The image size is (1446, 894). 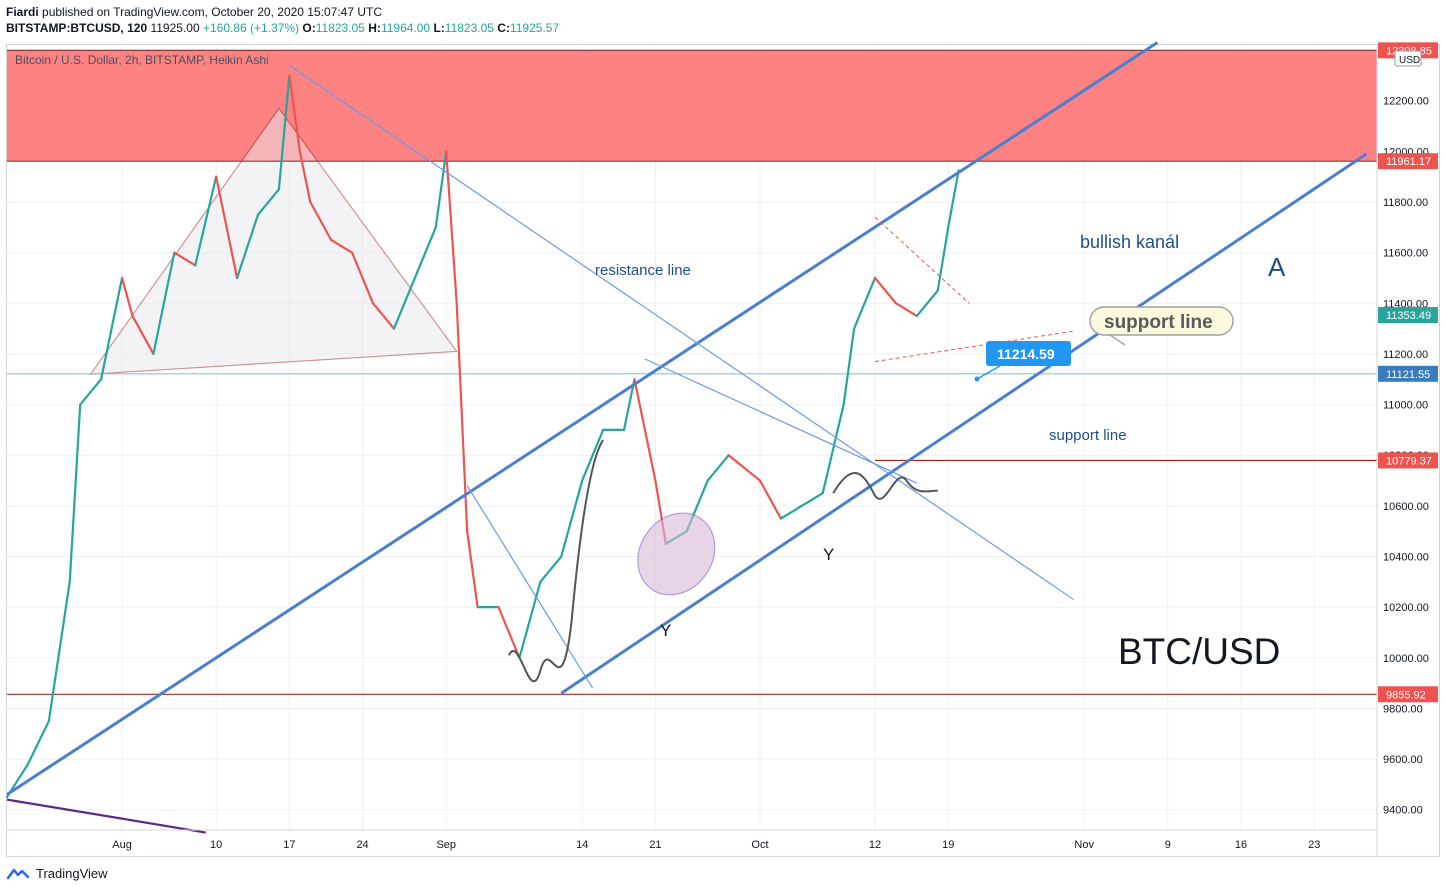 I want to click on y-tick-label: 9600.00, so click(x=1403, y=760).